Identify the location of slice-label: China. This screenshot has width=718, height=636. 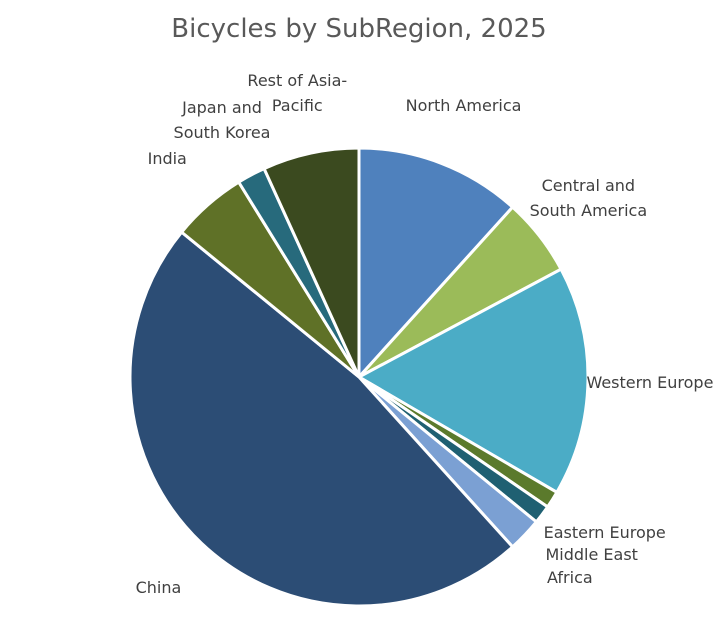
(158, 588).